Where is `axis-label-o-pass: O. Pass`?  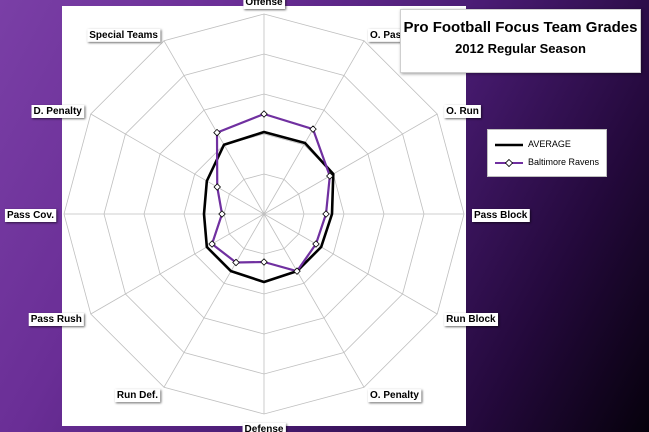 axis-label-o-pass: O. Pass is located at coordinates (389, 35).